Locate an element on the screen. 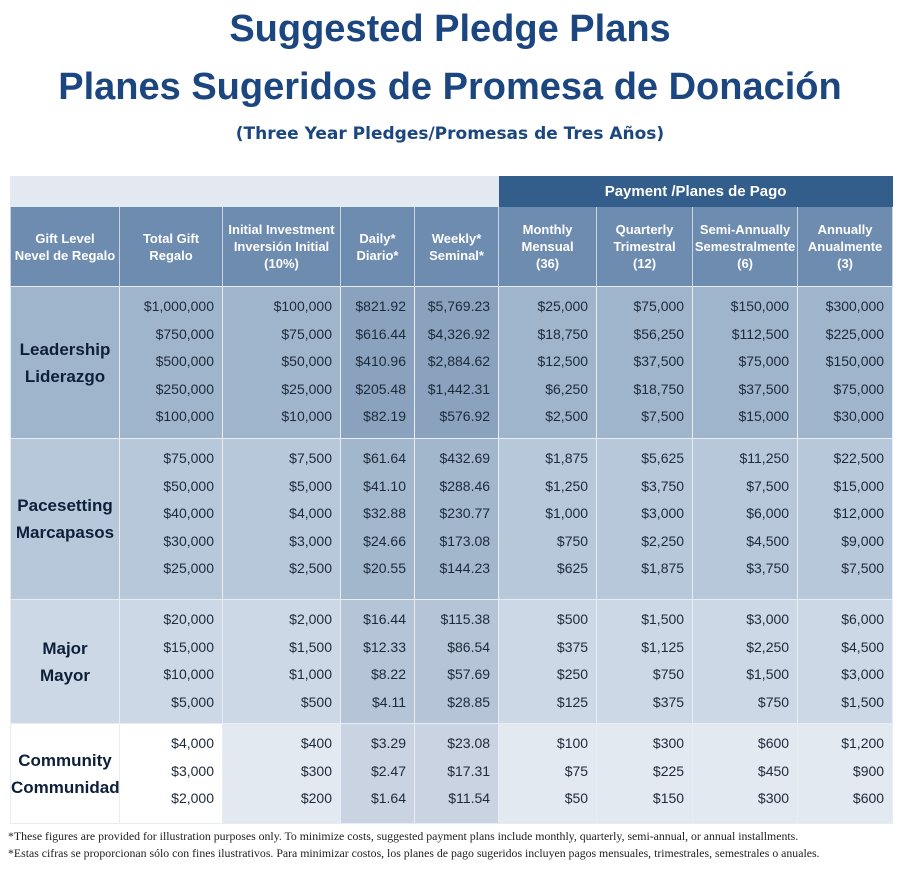 This screenshot has width=900, height=871. gift-level-leadership: Leadership Liderazgo is located at coordinates (65, 362).